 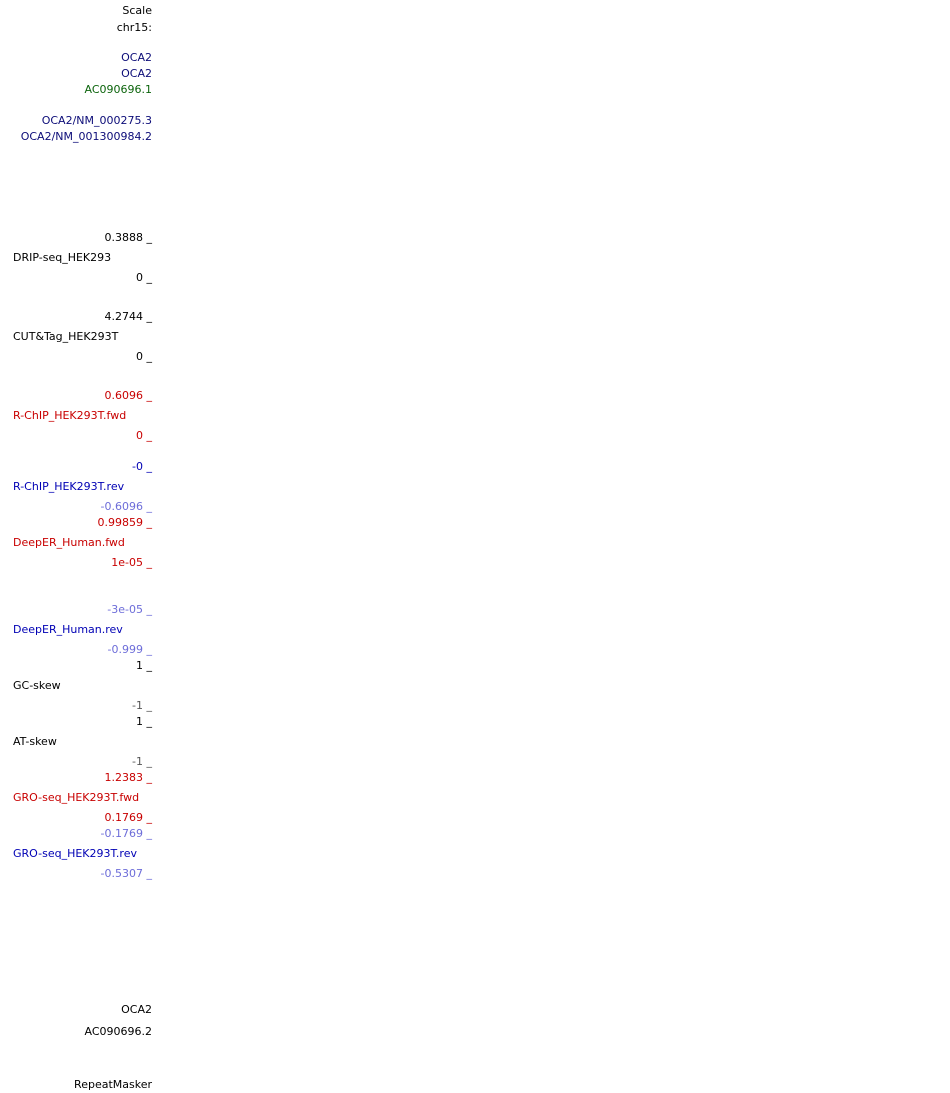 What do you see at coordinates (35, 741) in the screenshot?
I see `track-name-at-skew: AT-skew` at bounding box center [35, 741].